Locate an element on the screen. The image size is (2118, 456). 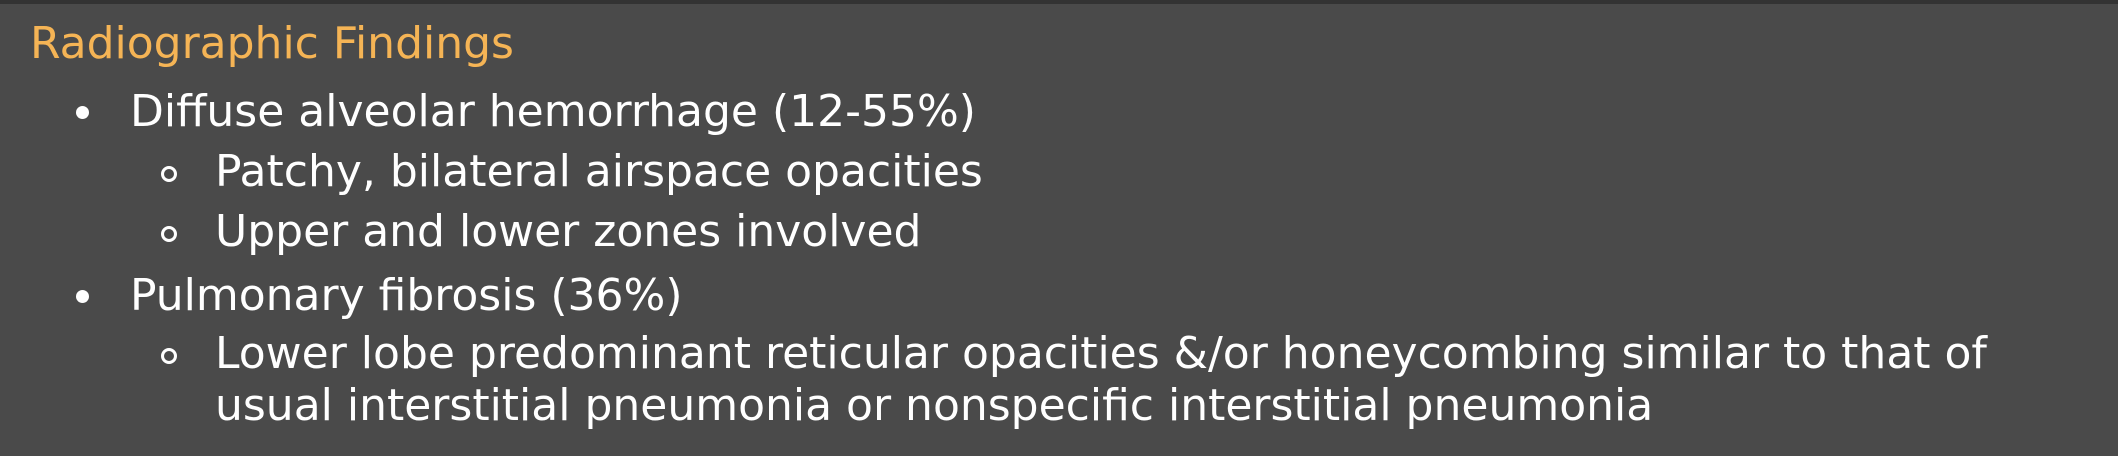
bullet-item-fibrosis: Pulmonary fibrosis (36%) is located at coordinates (379, 296).